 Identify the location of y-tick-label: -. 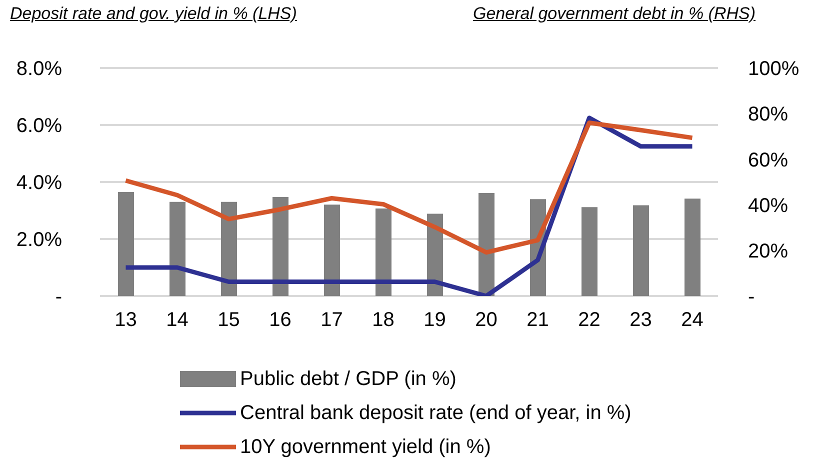
(58, 297).